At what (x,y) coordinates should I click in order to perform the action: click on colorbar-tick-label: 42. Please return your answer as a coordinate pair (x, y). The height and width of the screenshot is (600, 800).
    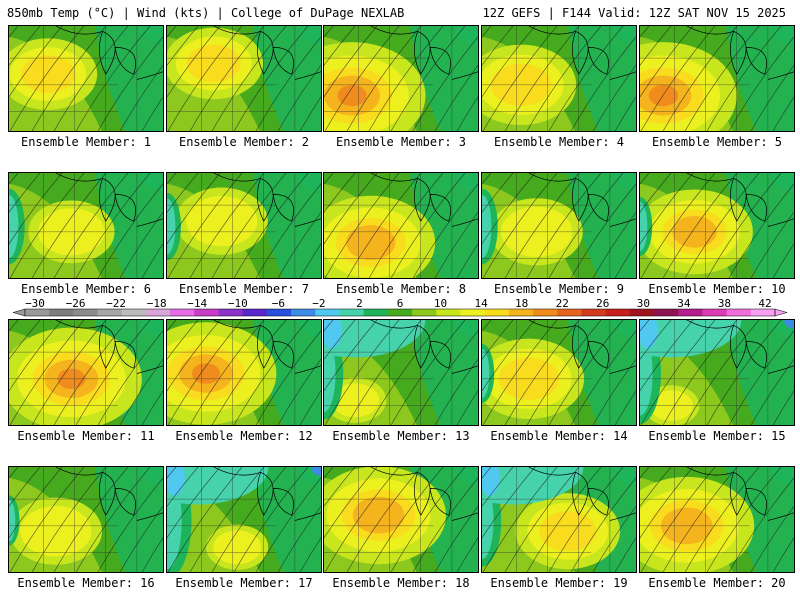
    Looking at the image, I should click on (764, 303).